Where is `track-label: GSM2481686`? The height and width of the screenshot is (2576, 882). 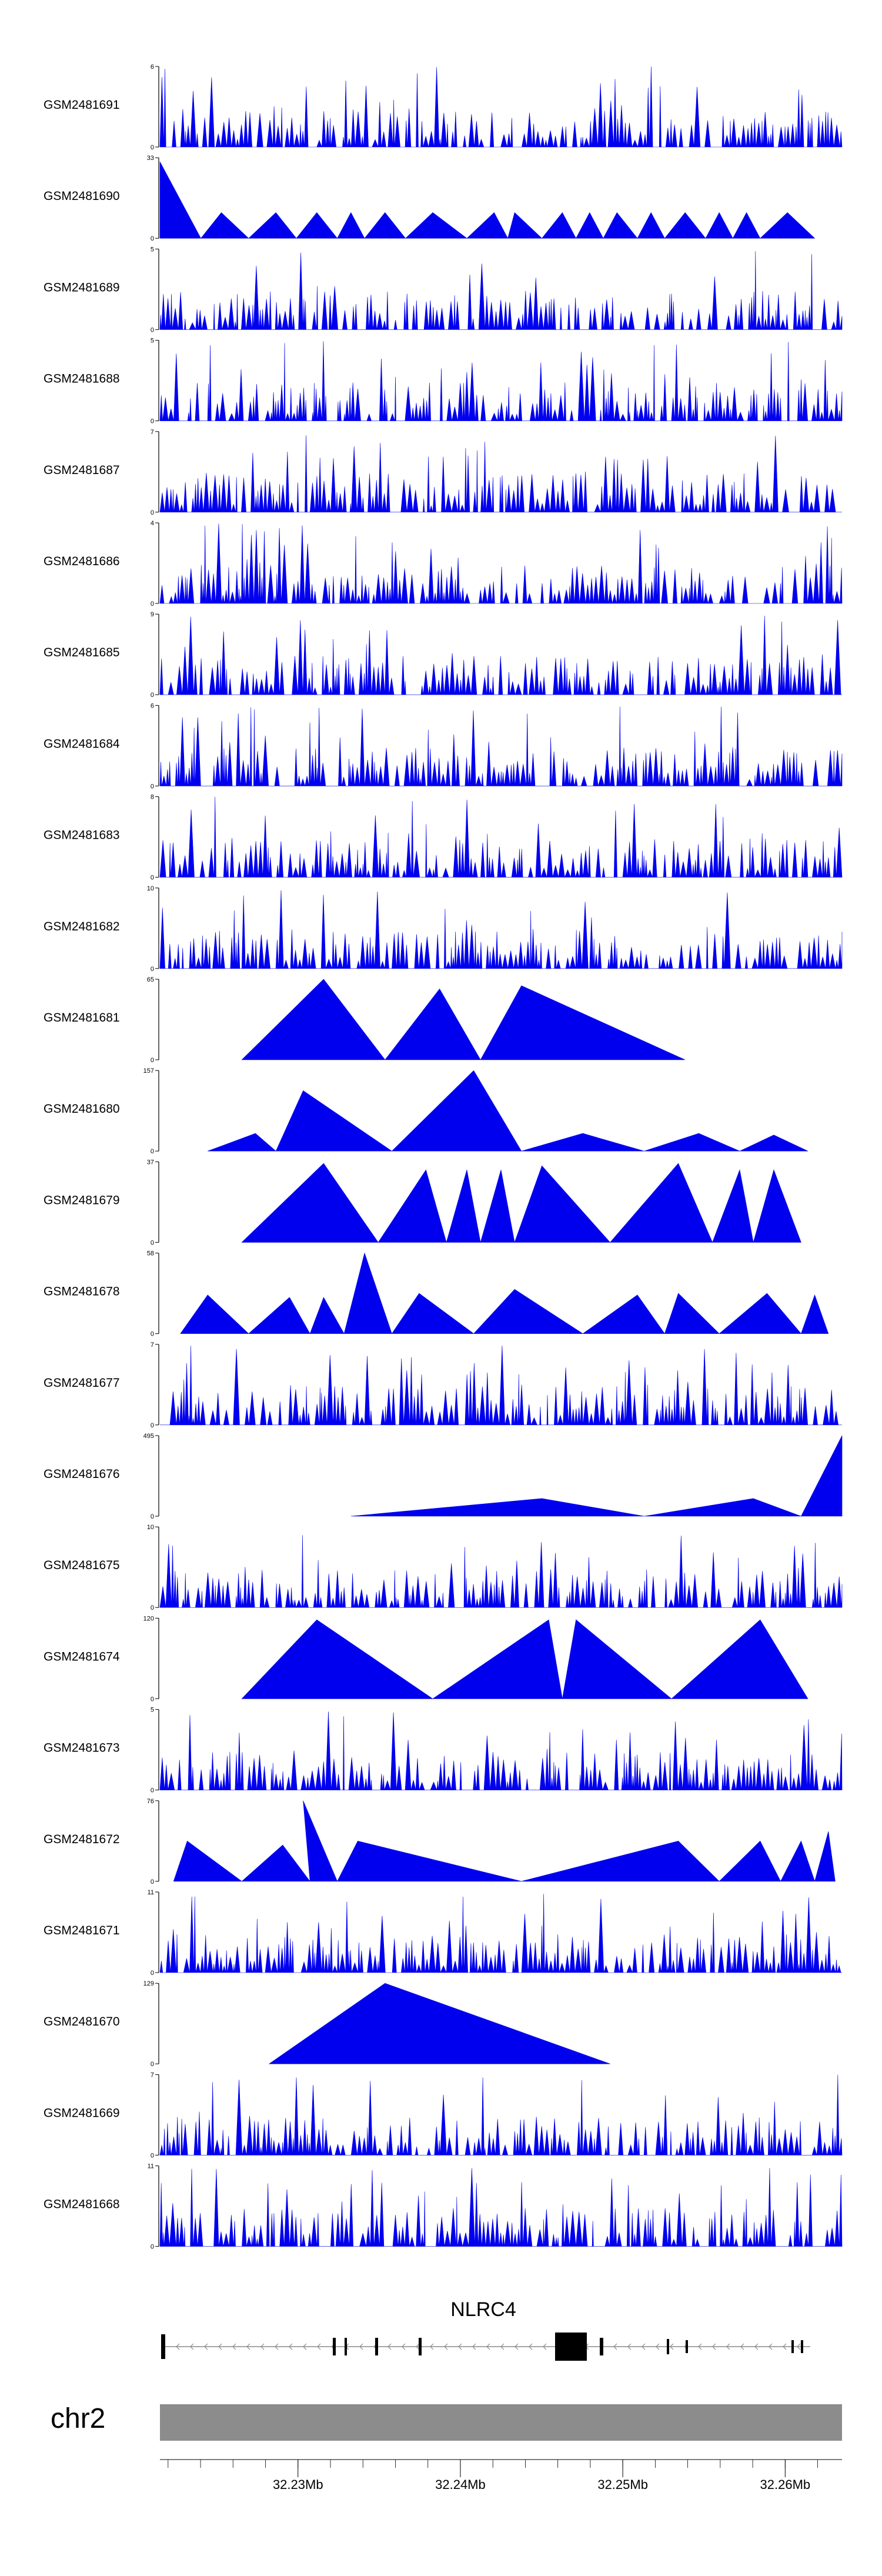
track-label: GSM2481686 is located at coordinates (82, 561).